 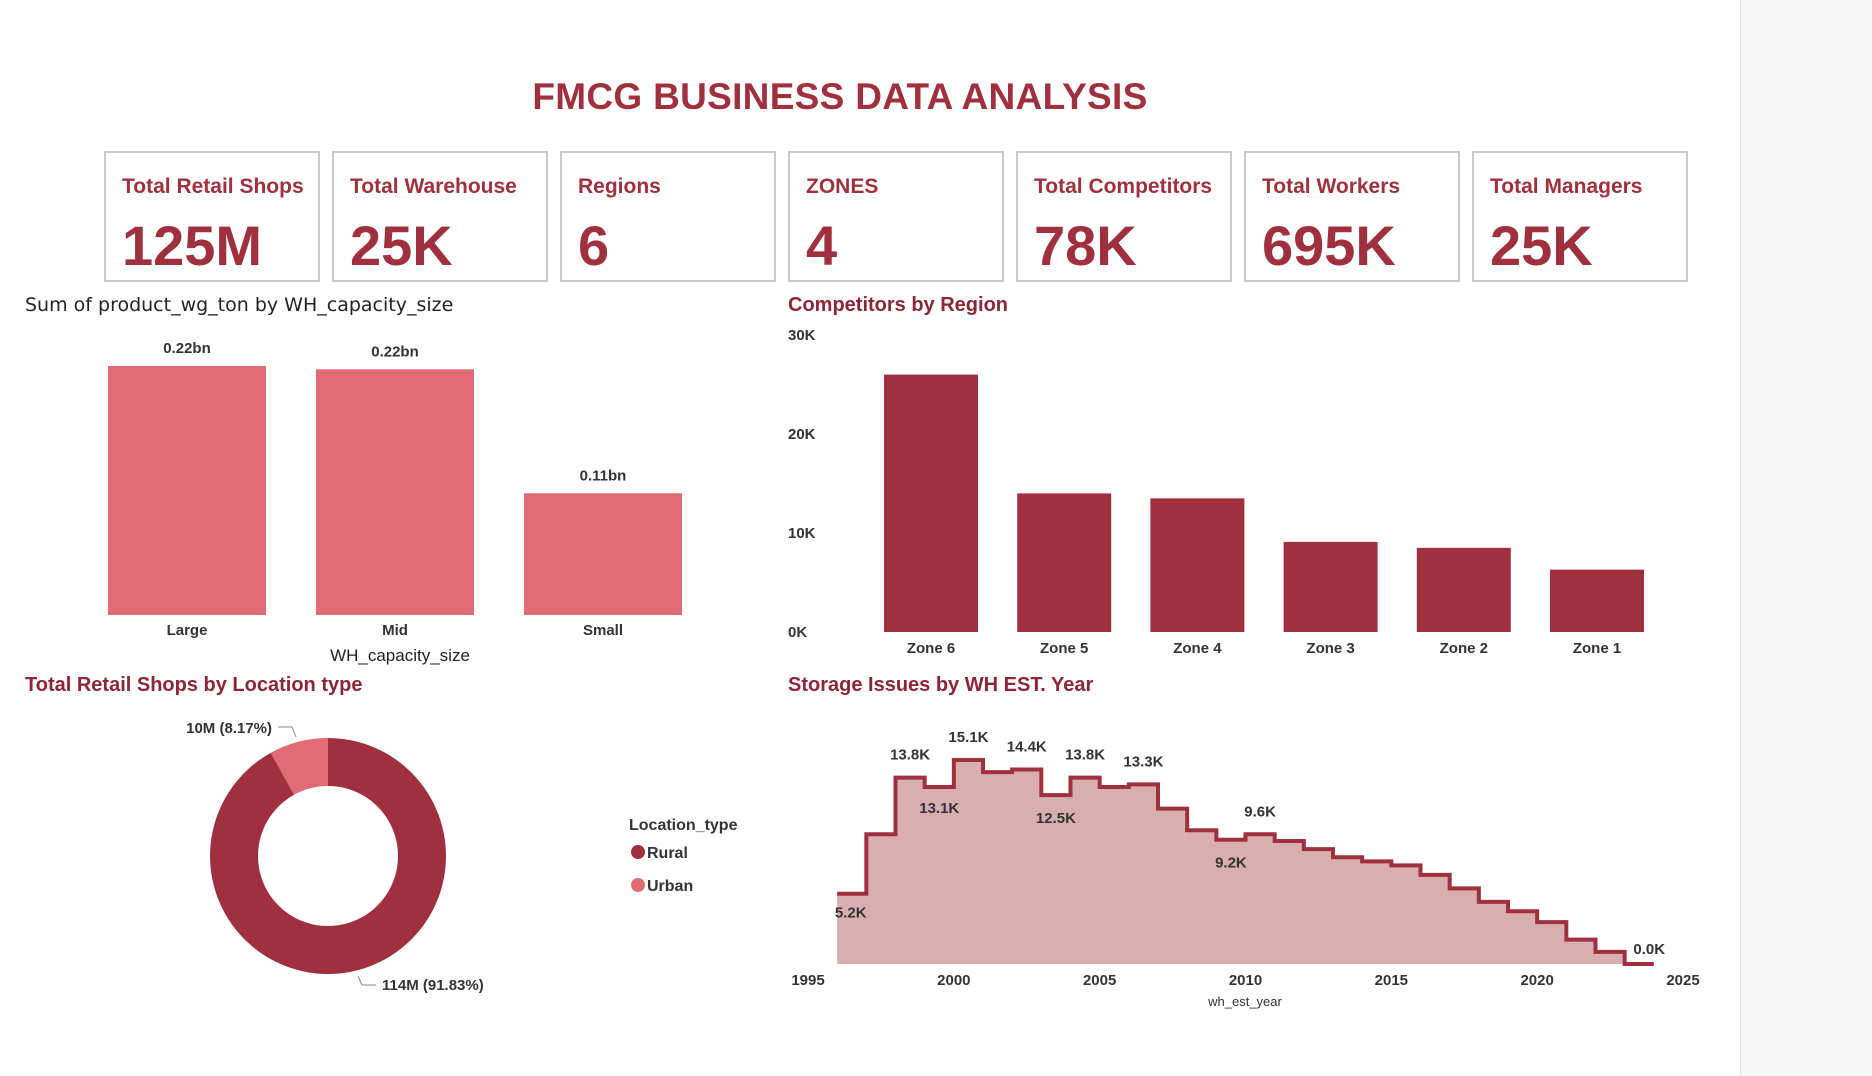 I want to click on kpi-card-managers: Total Managers 25K, so click(x=1580, y=216).